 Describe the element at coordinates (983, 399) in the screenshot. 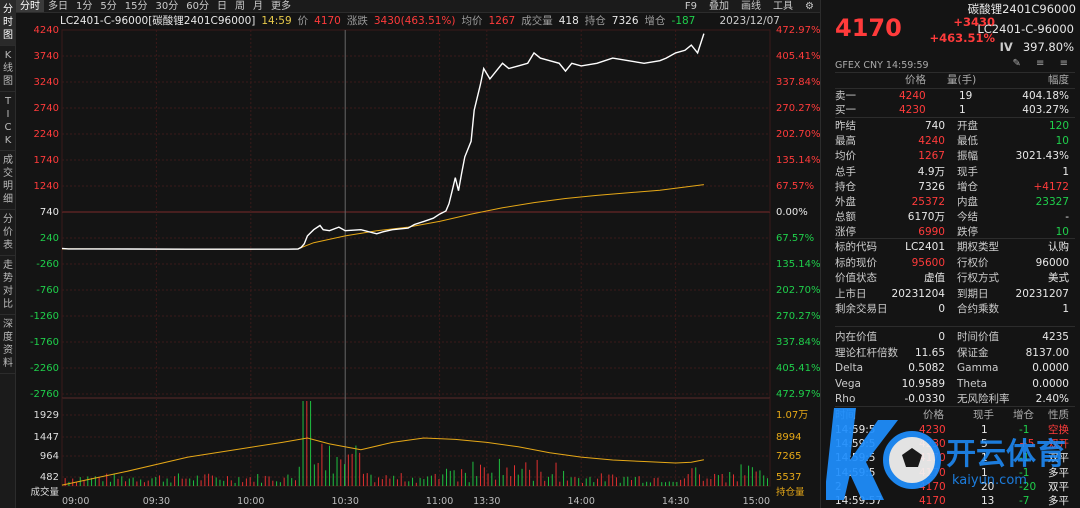

I see `cell: 无风险利率` at that location.